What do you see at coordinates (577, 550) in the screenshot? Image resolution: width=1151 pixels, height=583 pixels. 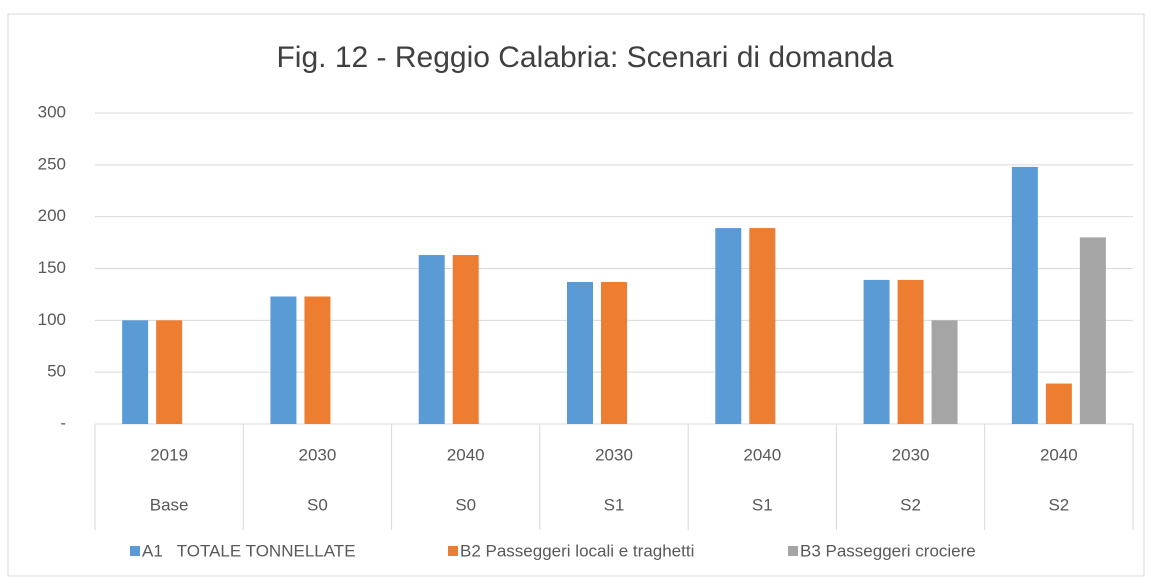 I see `legend-label: B2 Passeggeri locali e traghetti` at bounding box center [577, 550].